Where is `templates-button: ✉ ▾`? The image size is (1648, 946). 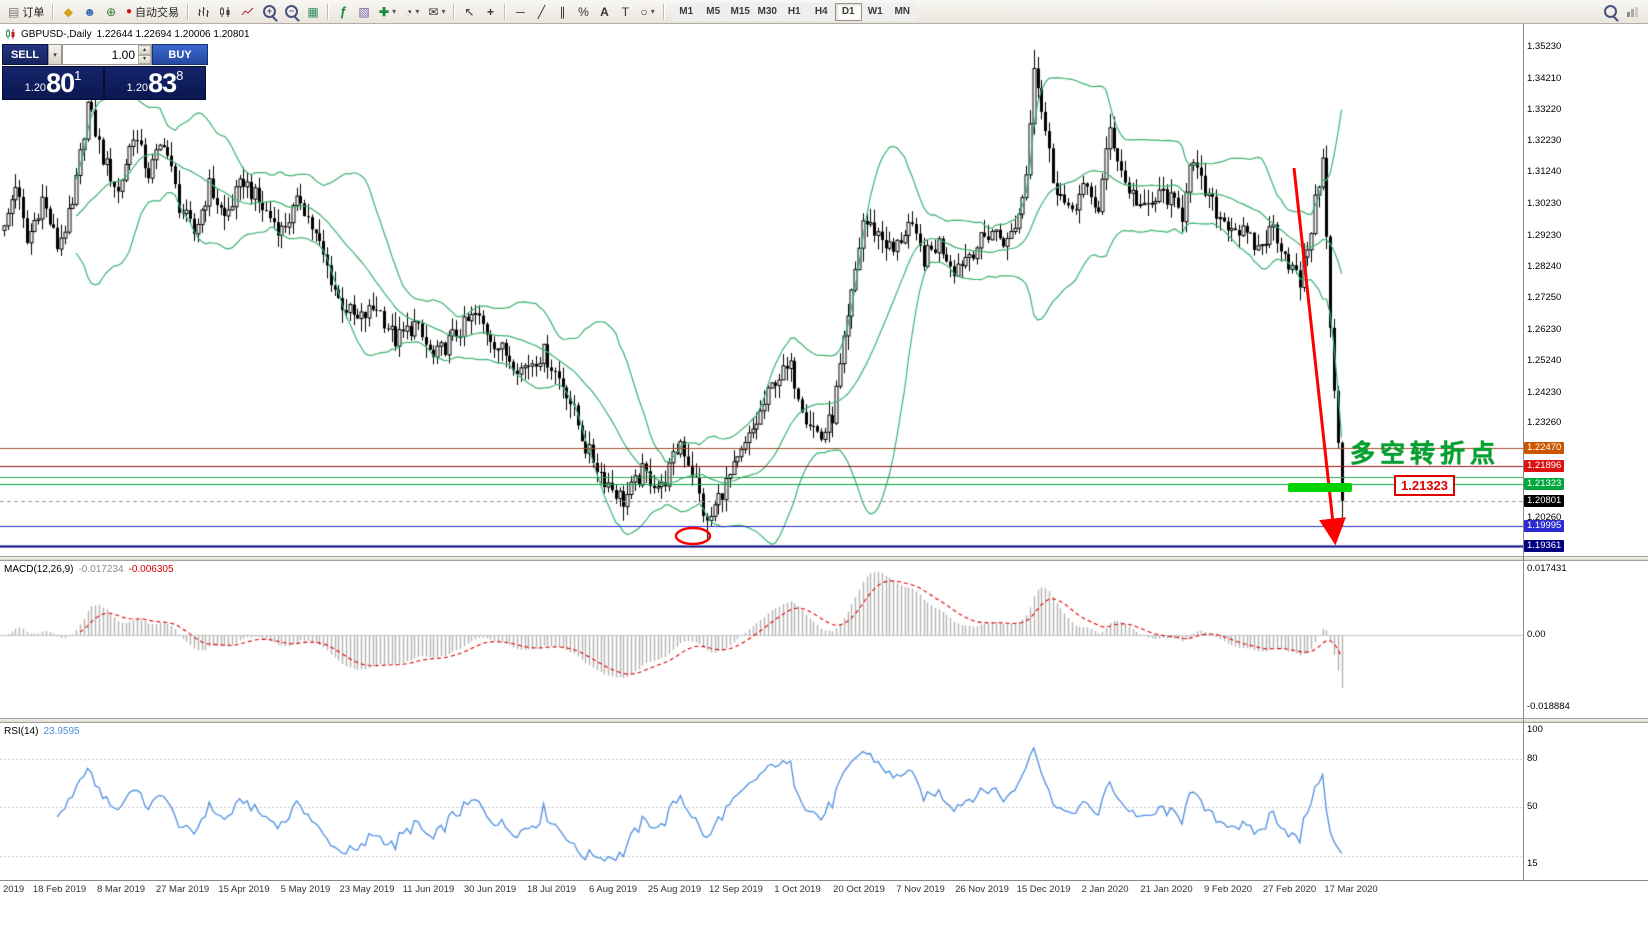
templates-button: ✉ ▾ is located at coordinates (436, 12).